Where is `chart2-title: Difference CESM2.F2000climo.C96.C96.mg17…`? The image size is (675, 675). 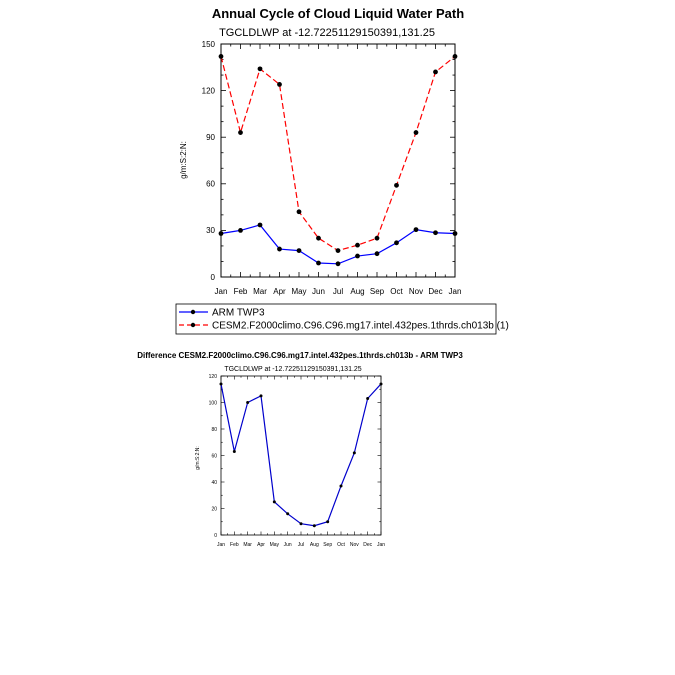
chart2-title: Difference CESM2.F2000climo.C96.C96.mg17… is located at coordinates (300, 355).